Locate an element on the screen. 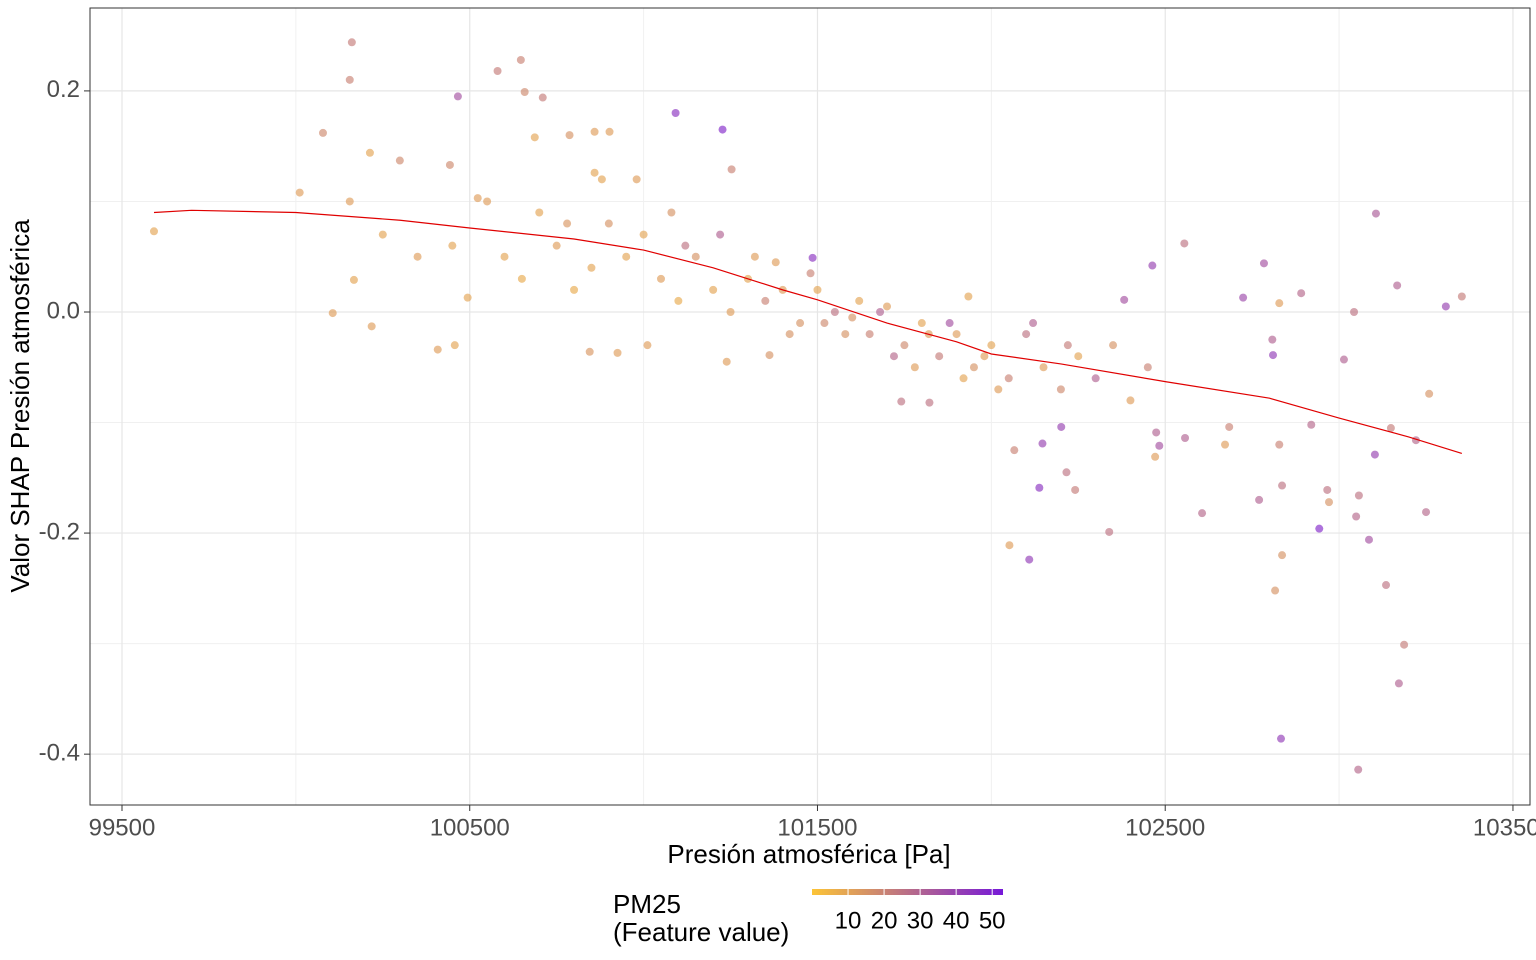  x-tick-label: 101500 is located at coordinates (817, 827).